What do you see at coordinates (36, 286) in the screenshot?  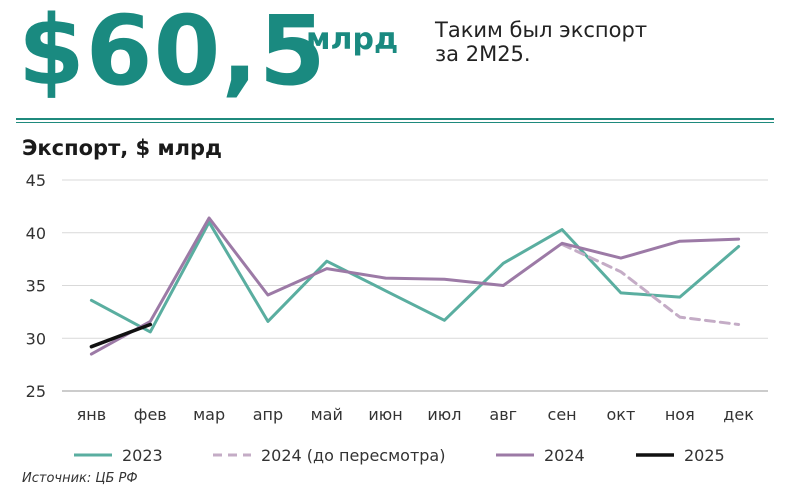 I see `y-tick-label: 35` at bounding box center [36, 286].